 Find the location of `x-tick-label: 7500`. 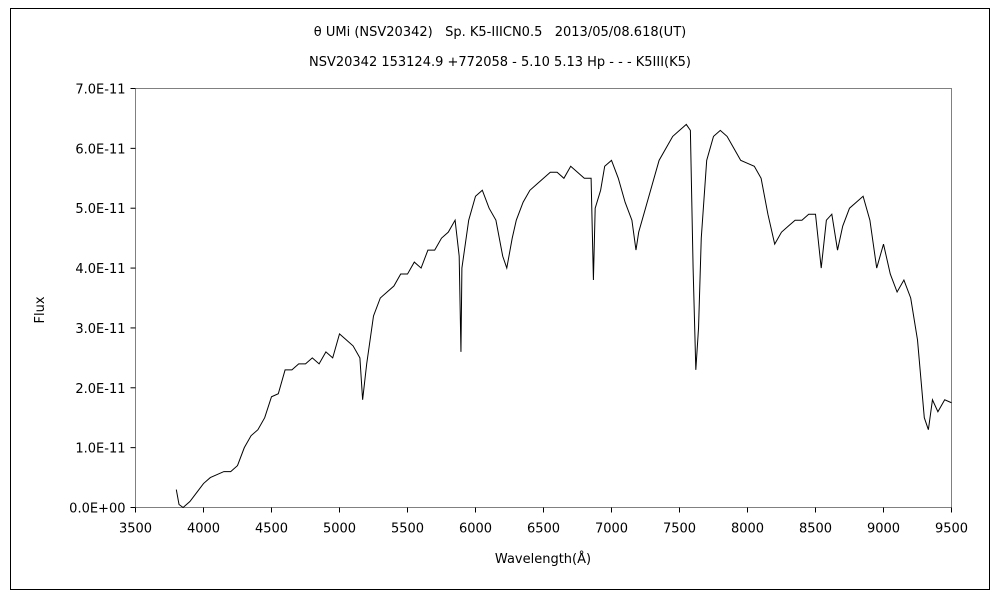

x-tick-label: 7500 is located at coordinates (679, 529).